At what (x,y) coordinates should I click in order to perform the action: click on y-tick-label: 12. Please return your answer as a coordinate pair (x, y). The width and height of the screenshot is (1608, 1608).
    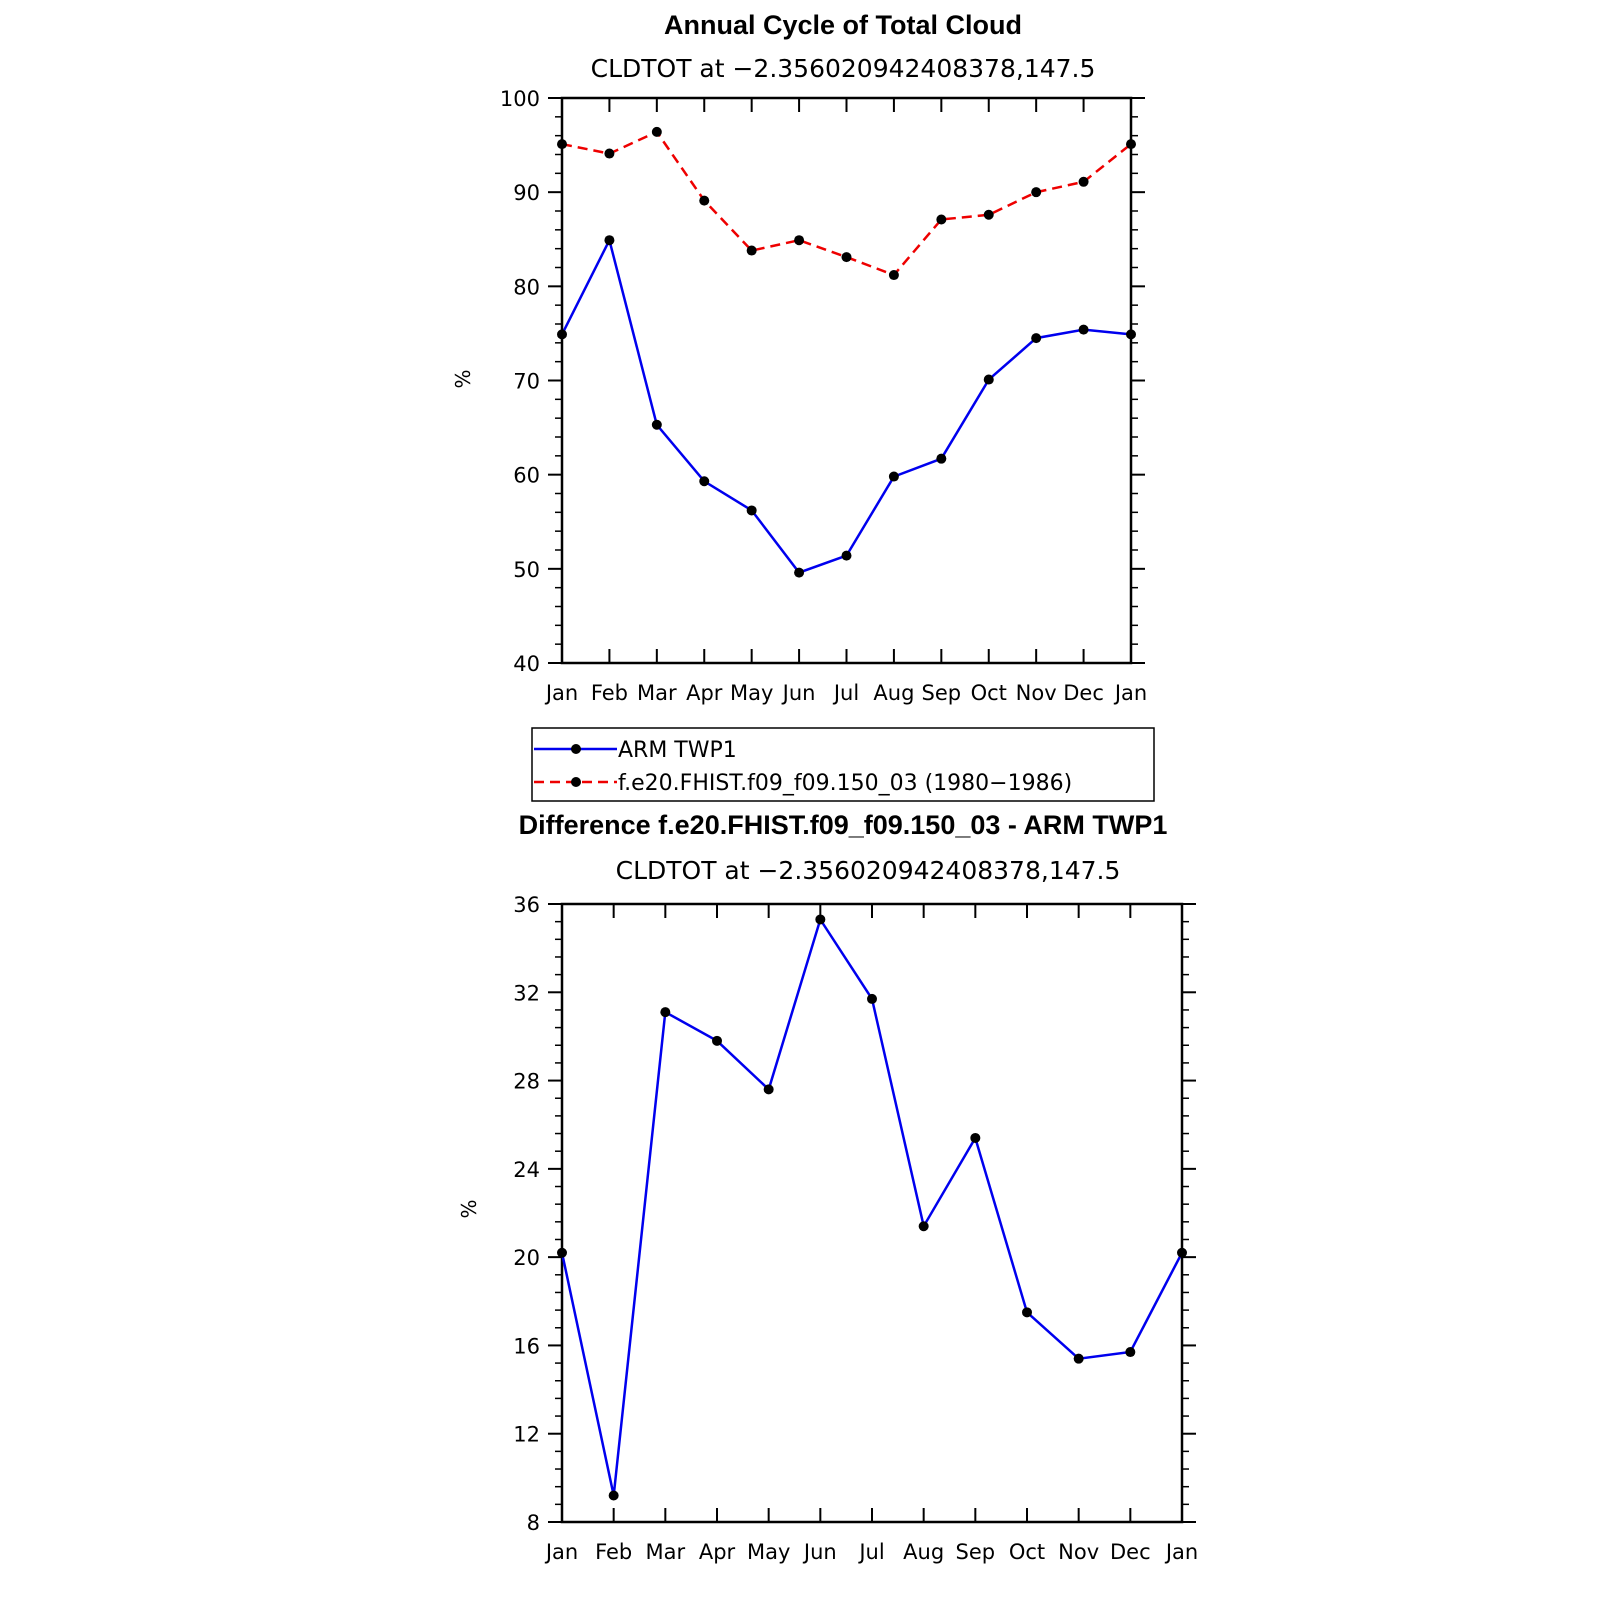
    Looking at the image, I should click on (526, 1435).